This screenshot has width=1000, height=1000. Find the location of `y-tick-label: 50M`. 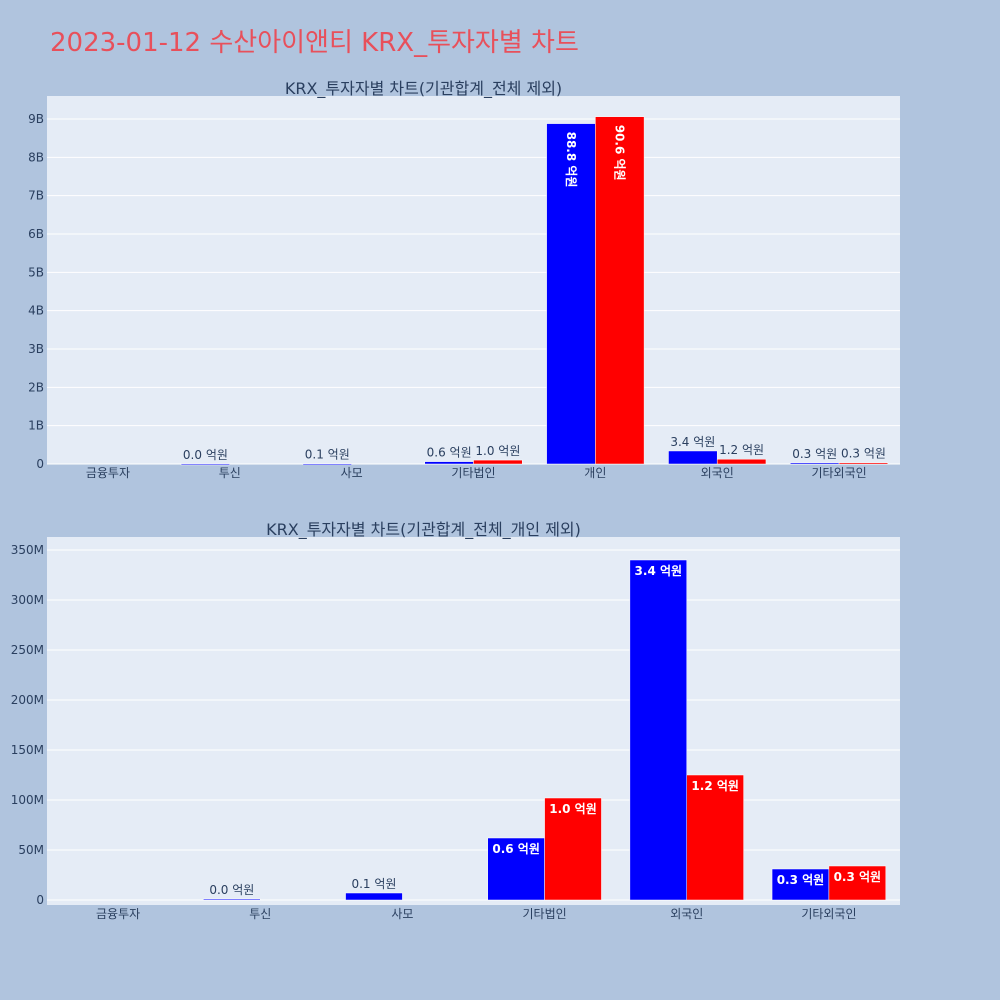

y-tick-label: 50M is located at coordinates (31, 850).